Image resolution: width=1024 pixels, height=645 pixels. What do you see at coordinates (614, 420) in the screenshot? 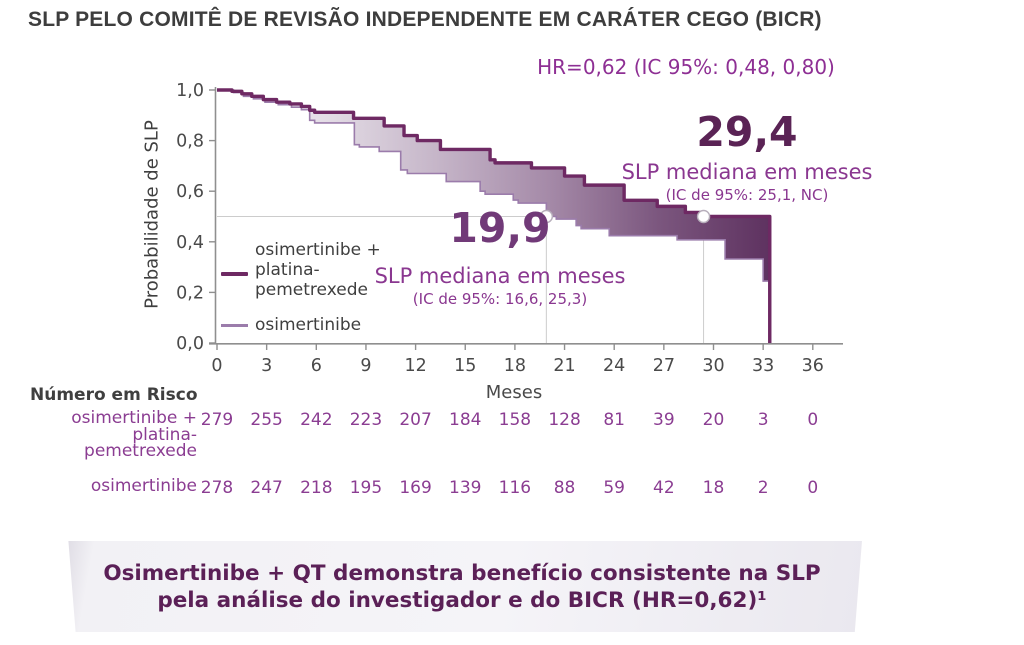
I see `risk-value: 81` at bounding box center [614, 420].